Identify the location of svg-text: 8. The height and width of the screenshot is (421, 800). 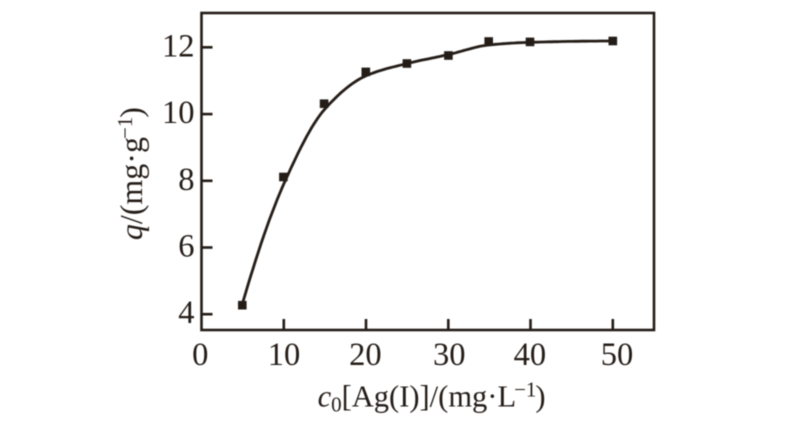
(186, 180).